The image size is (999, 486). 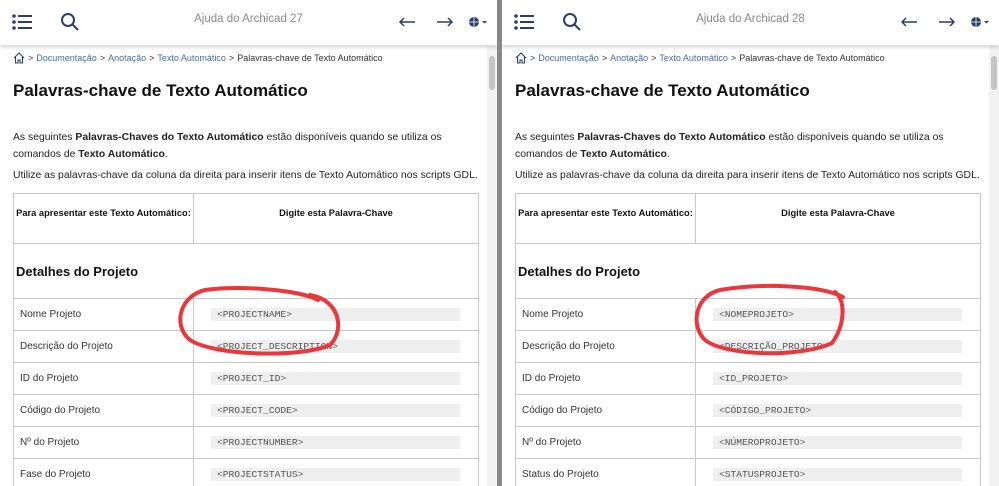 I want to click on autotext-label: Fase do Projeto, so click(x=103, y=472).